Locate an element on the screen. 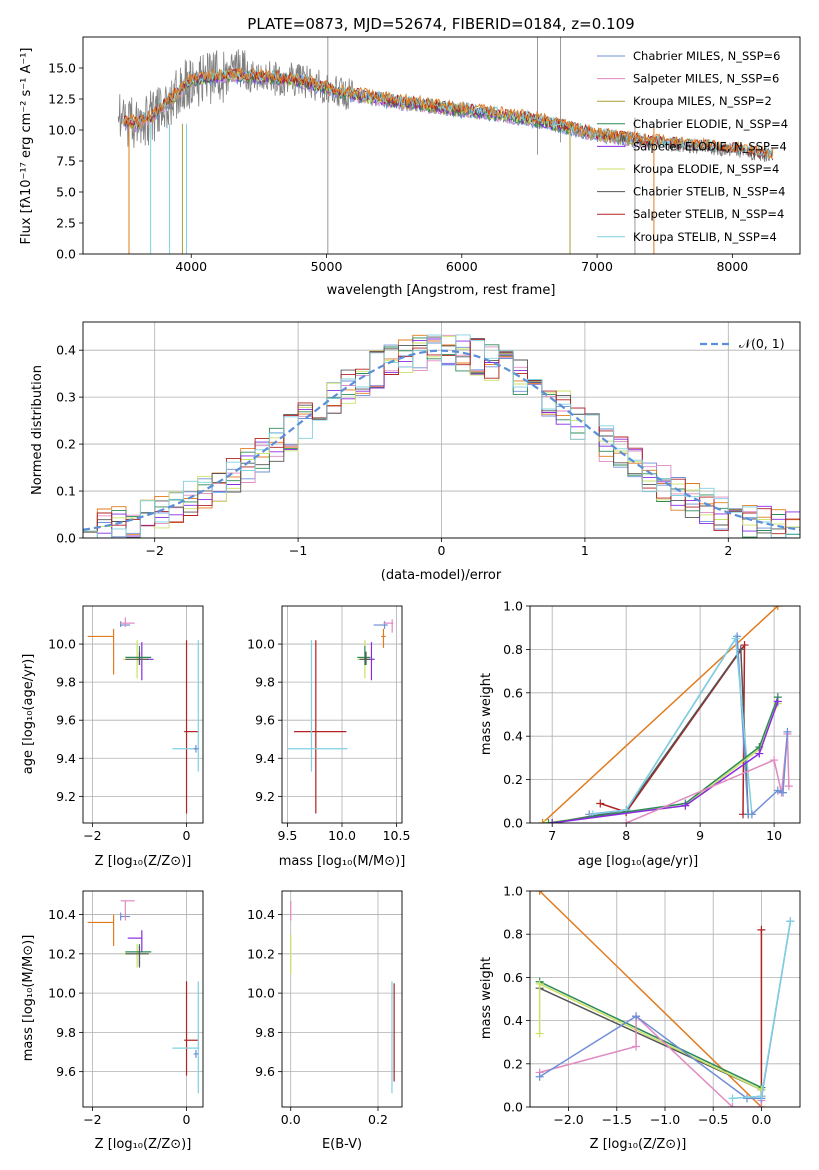 Image resolution: width=819 pixels, height=1170 pixels. y-tick-label: 10.2 is located at coordinates (62, 953).